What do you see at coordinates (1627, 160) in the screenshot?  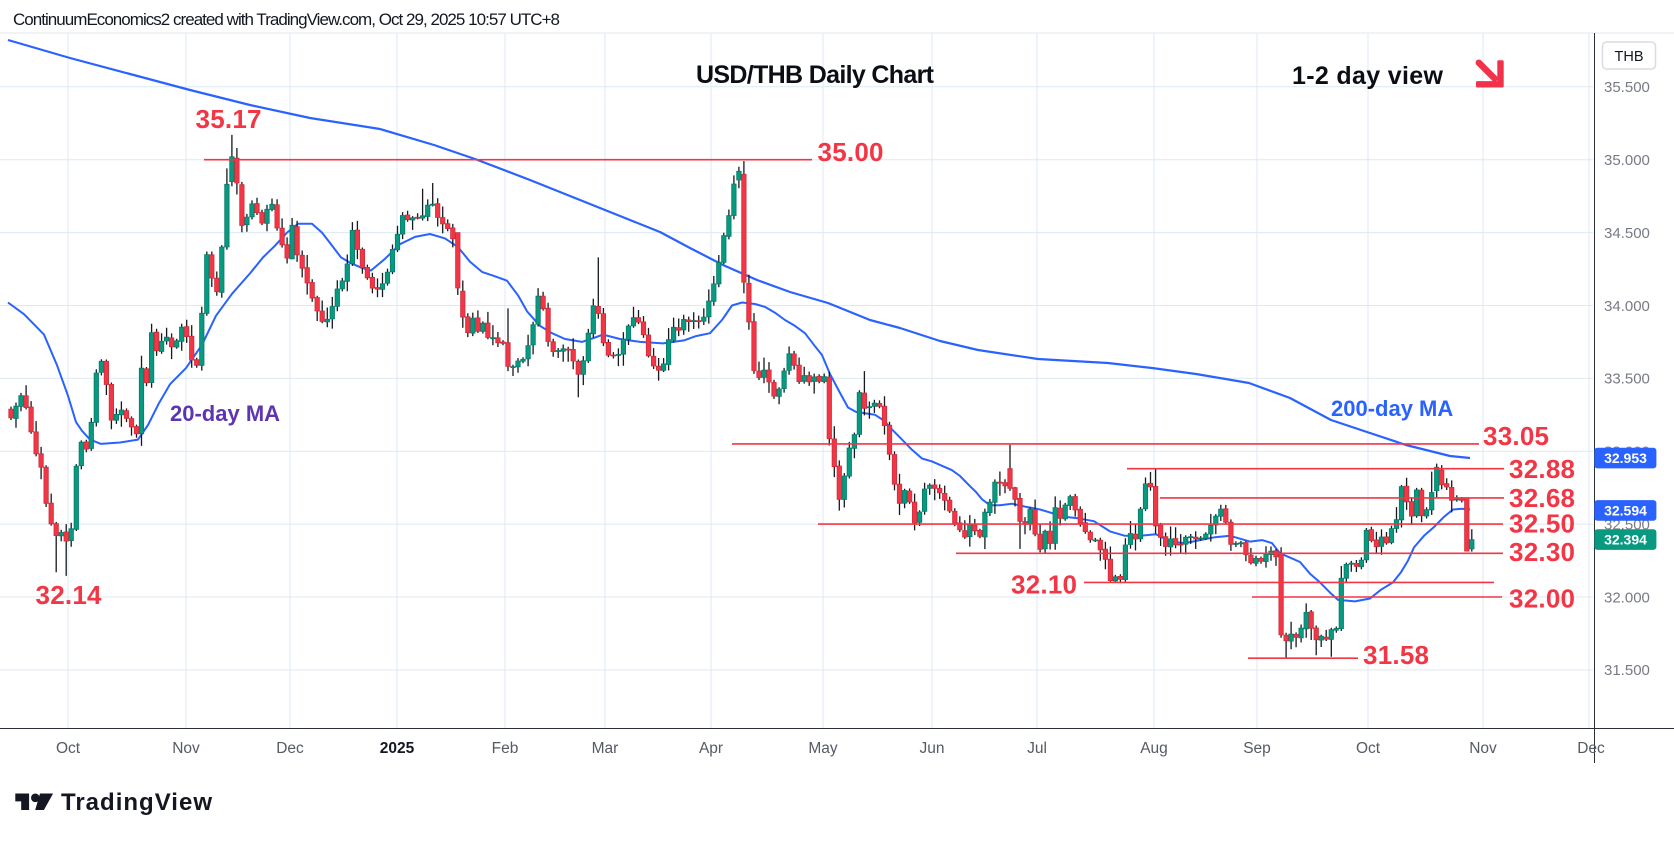 I see `svg-text: 35.000` at bounding box center [1627, 160].